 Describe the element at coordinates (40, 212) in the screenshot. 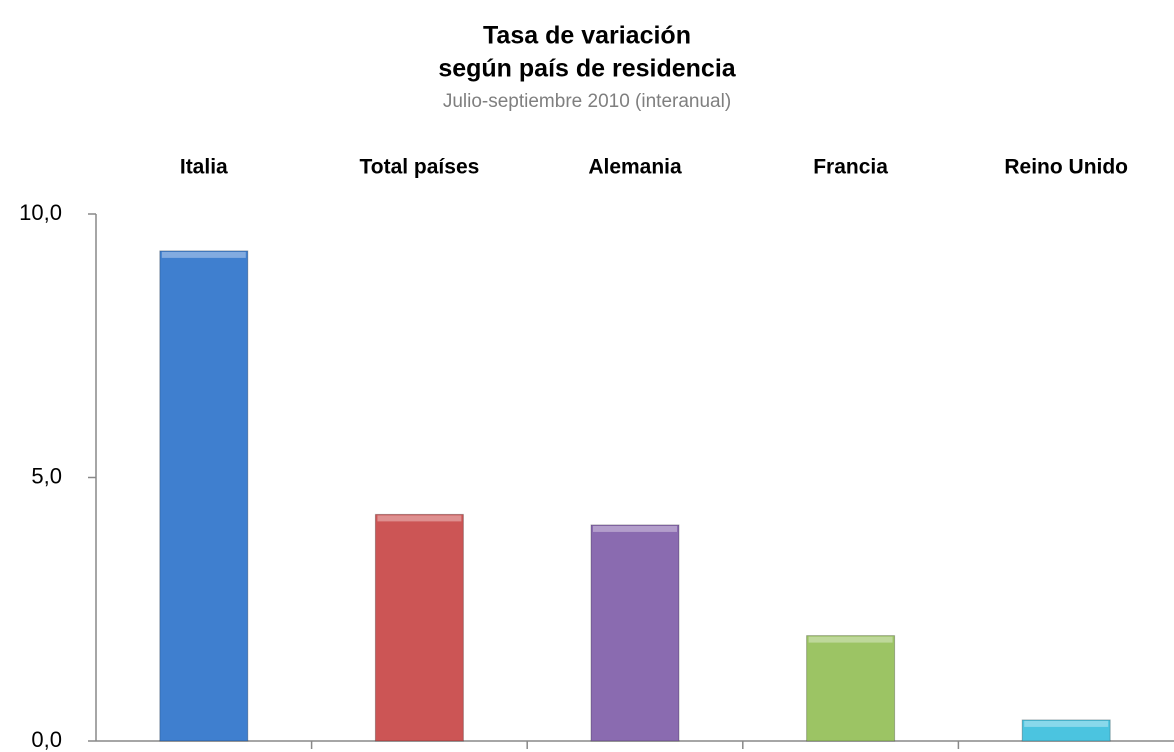

I see `y-tick-label: 10,0` at that location.